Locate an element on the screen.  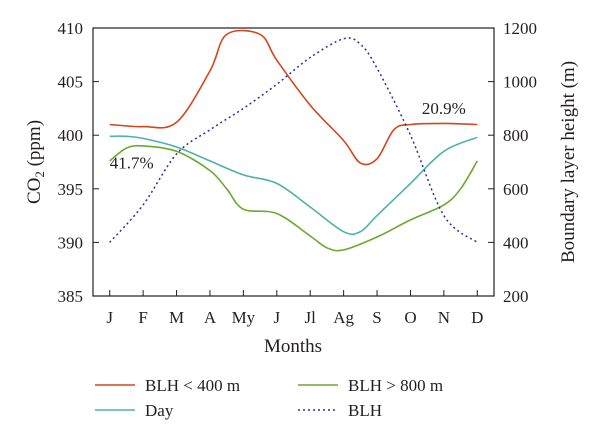
y-left-tick-label: 405 is located at coordinates (71, 82).